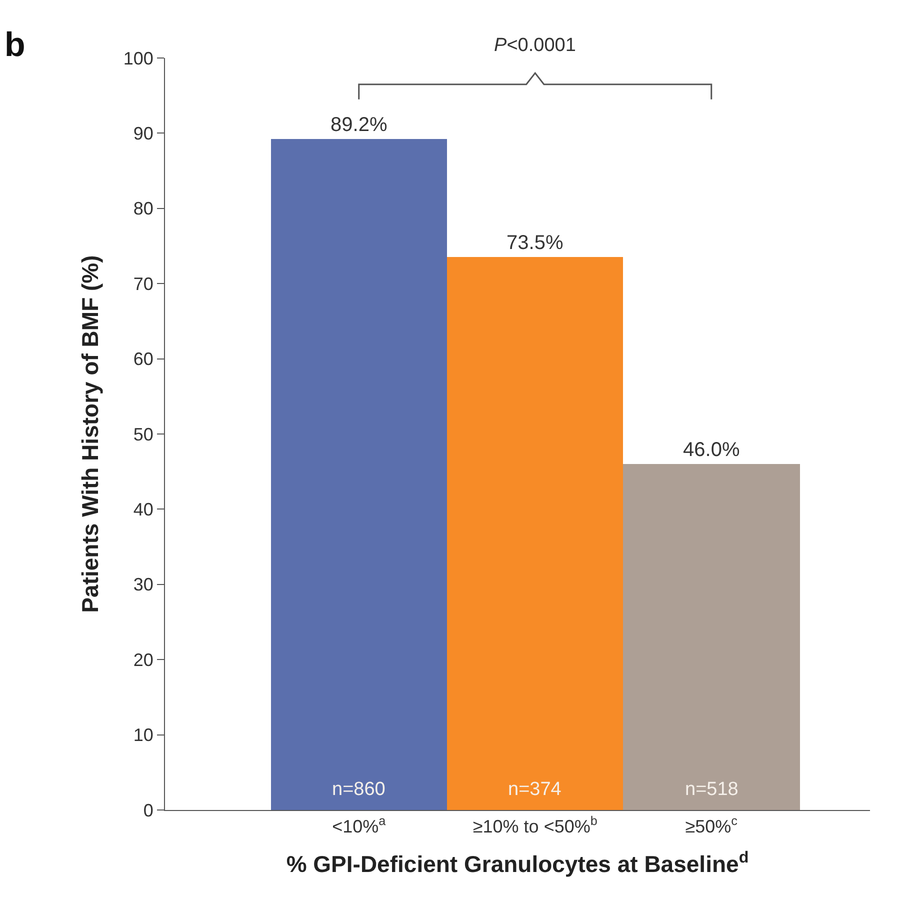  I want to click on x-tick-label: <10%$^{a}$, so click(359, 825).